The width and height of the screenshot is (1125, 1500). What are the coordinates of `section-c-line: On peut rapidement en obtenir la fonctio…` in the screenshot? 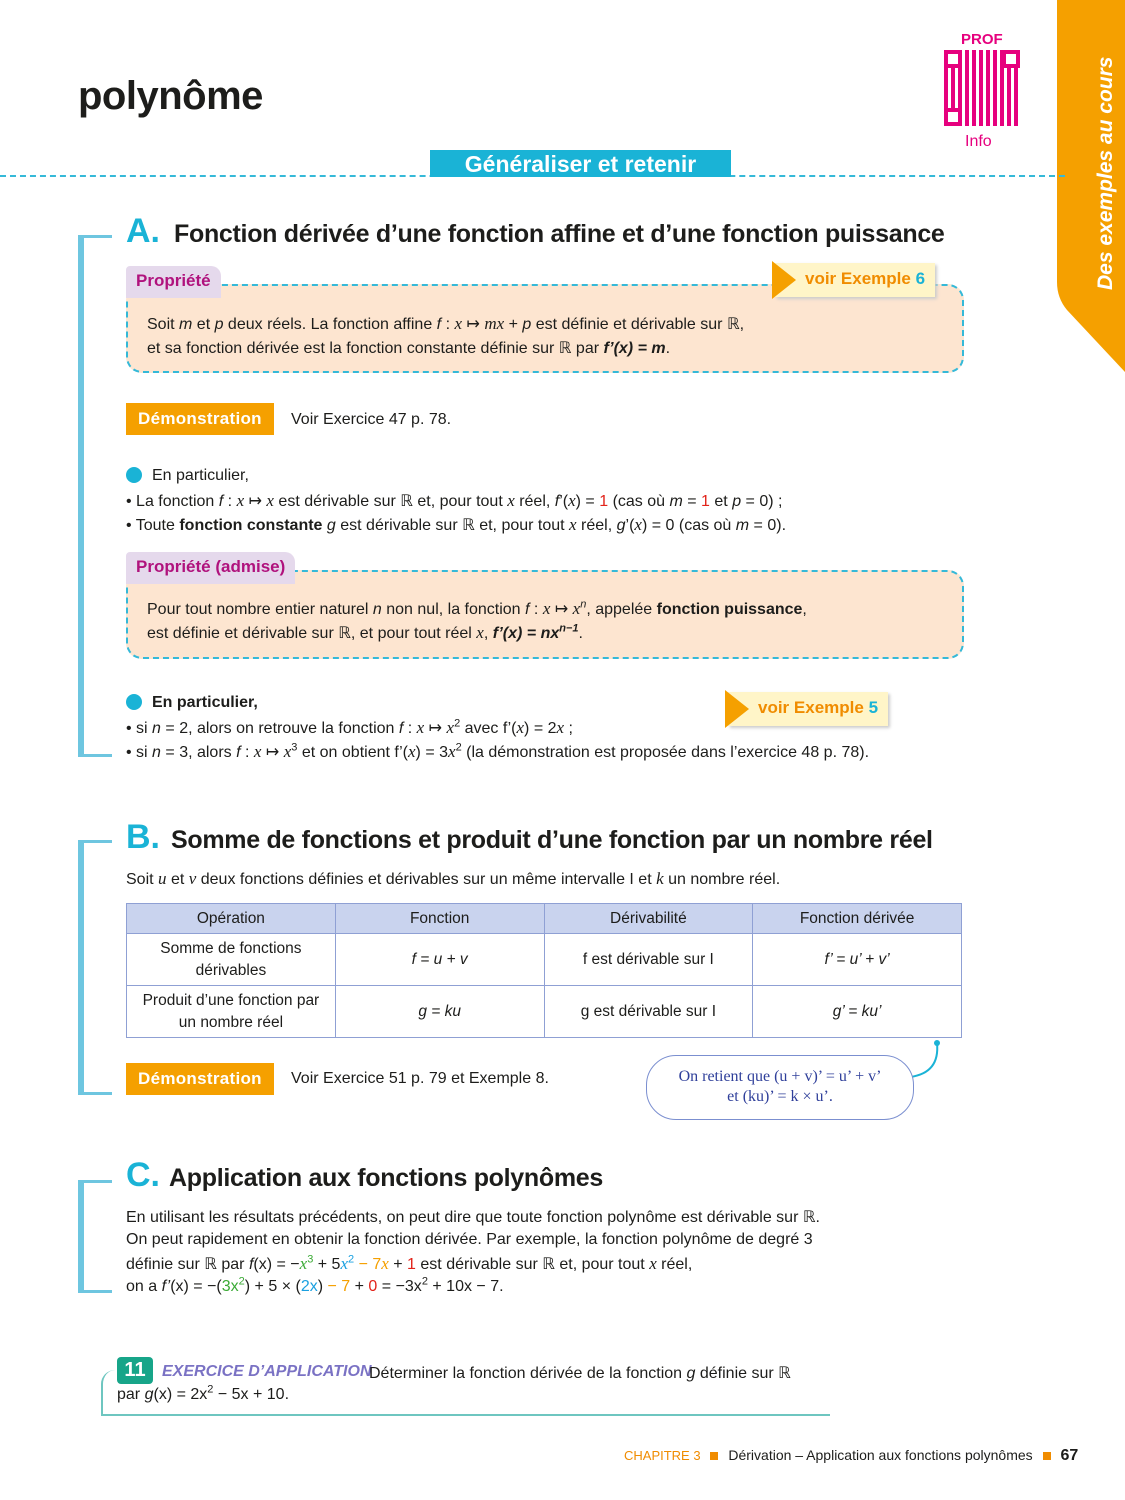 It's located at (469, 1240).